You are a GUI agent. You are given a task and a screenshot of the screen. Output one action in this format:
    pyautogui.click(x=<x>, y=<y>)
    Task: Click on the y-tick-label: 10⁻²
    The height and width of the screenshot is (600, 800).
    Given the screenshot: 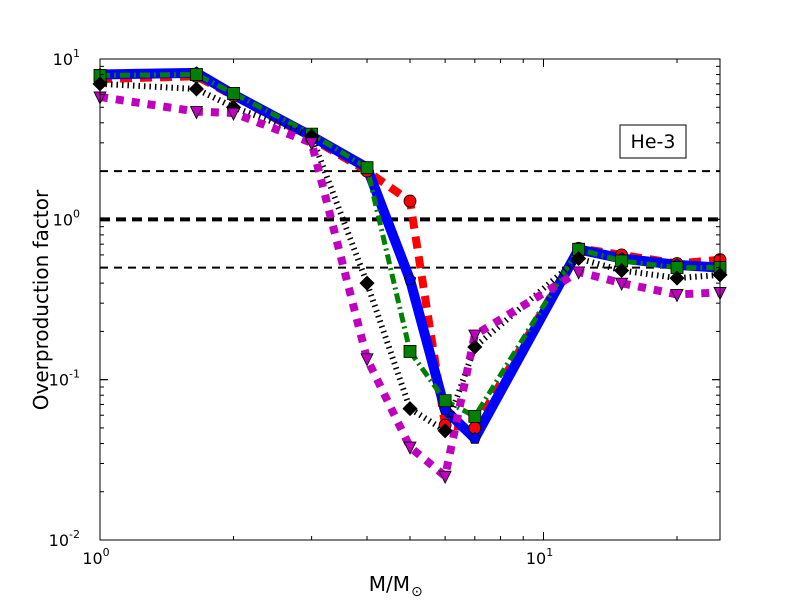 What is the action you would take?
    pyautogui.click(x=64, y=539)
    